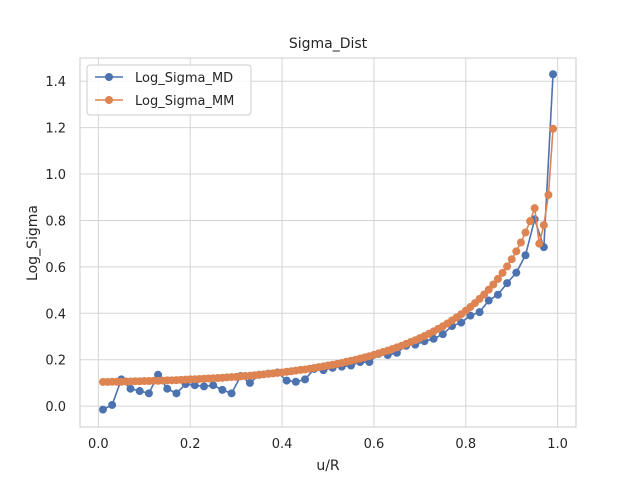  Describe the element at coordinates (55, 314) in the screenshot. I see `y-tick-label: 0.4` at that location.